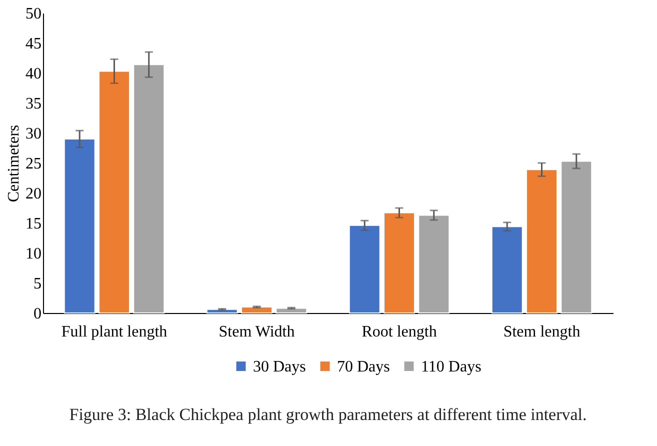 The height and width of the screenshot is (446, 657). I want to click on x-tick-label: Root length, so click(399, 332).